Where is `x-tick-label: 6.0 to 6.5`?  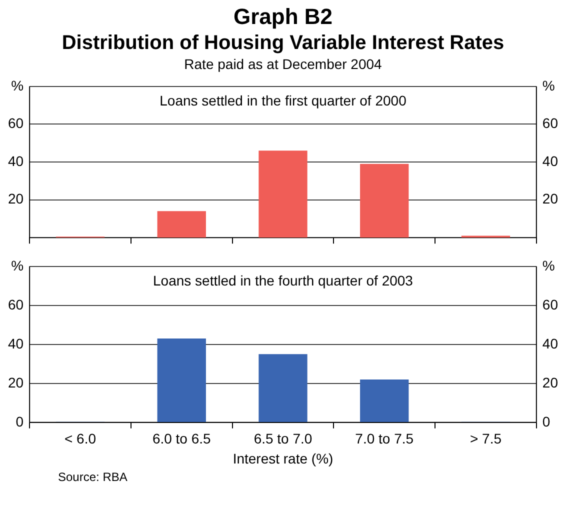
x-tick-label: 6.0 to 6.5 is located at coordinates (182, 438).